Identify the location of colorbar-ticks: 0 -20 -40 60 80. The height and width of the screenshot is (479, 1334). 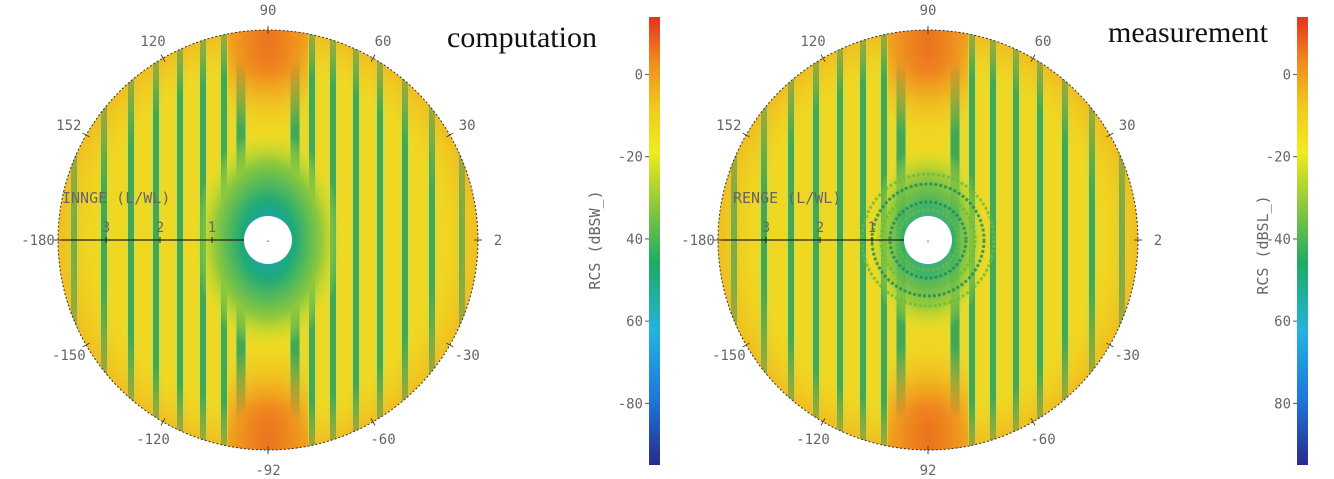
(1281, 240).